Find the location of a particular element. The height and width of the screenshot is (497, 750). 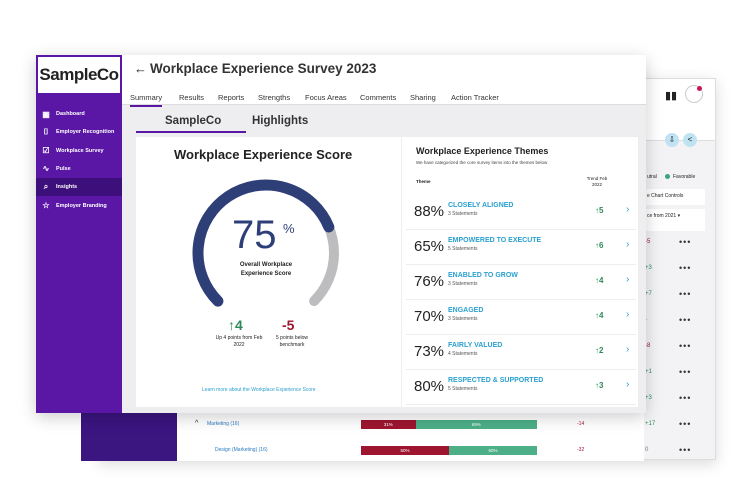

sidebar-item-employer-recognition: ⌷ Employer Recognition is located at coordinates (79, 132).